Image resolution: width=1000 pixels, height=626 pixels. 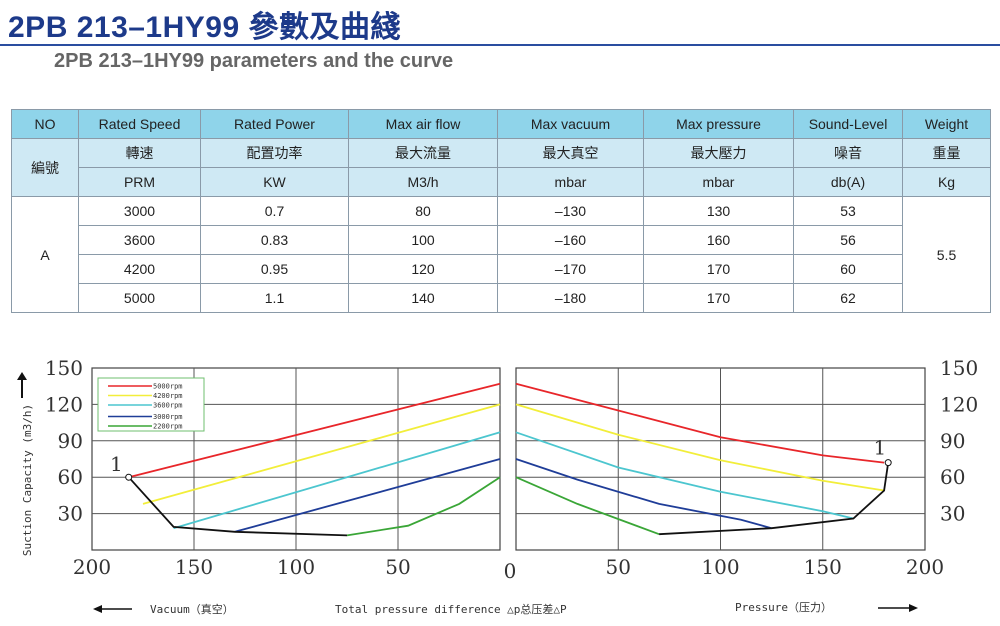 I want to click on vacuum-limit-line, so click(x=238, y=506).